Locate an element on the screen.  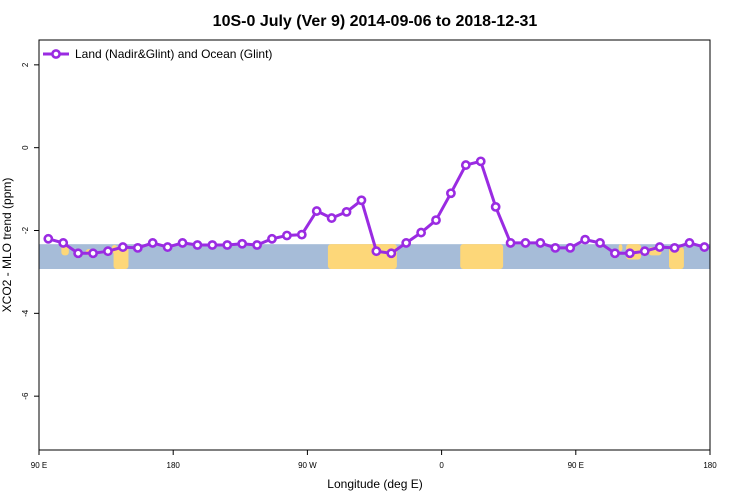
y-tick-label: -4 is located at coordinates (25, 313).